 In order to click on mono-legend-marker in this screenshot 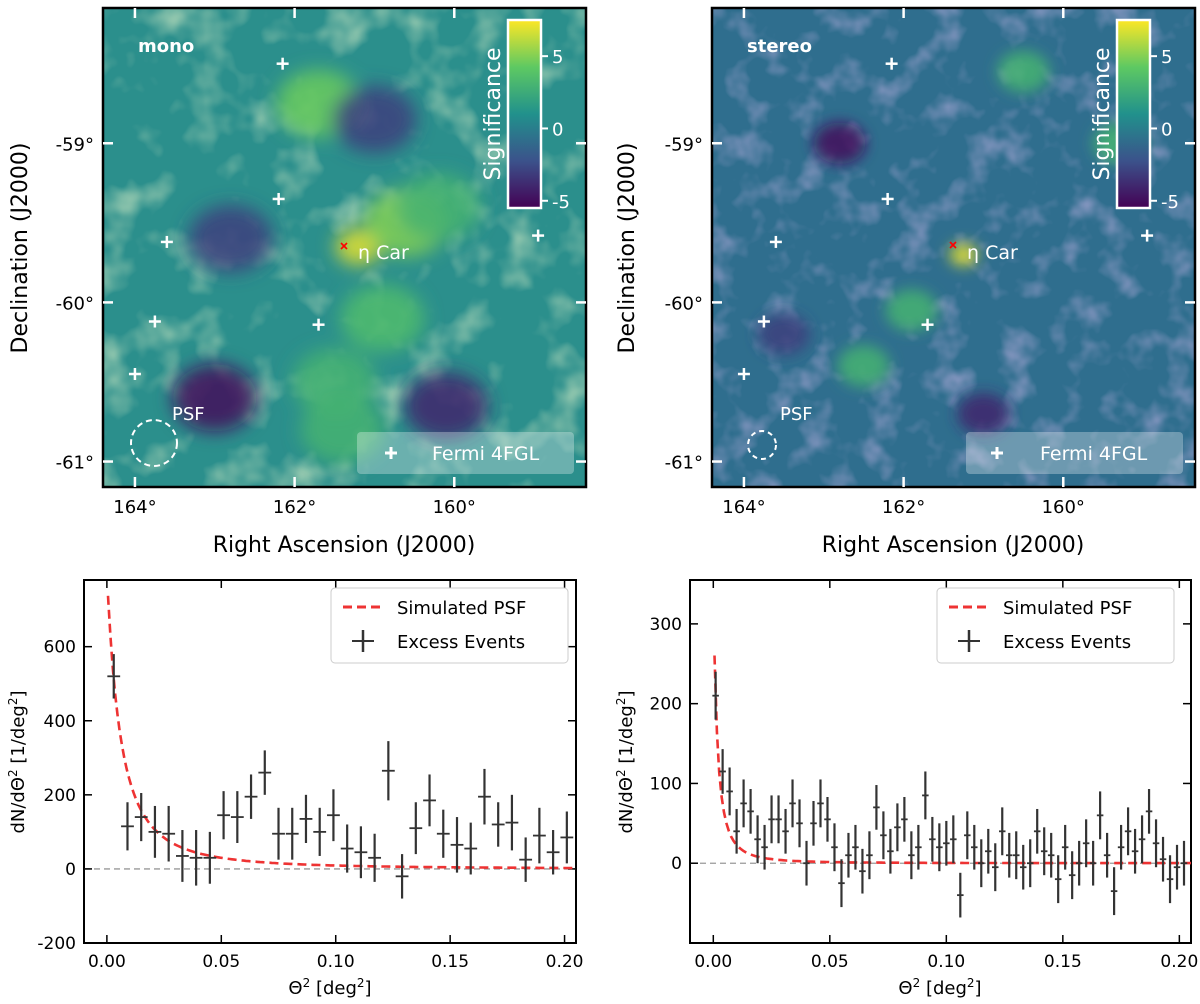, I will do `click(391, 453)`.